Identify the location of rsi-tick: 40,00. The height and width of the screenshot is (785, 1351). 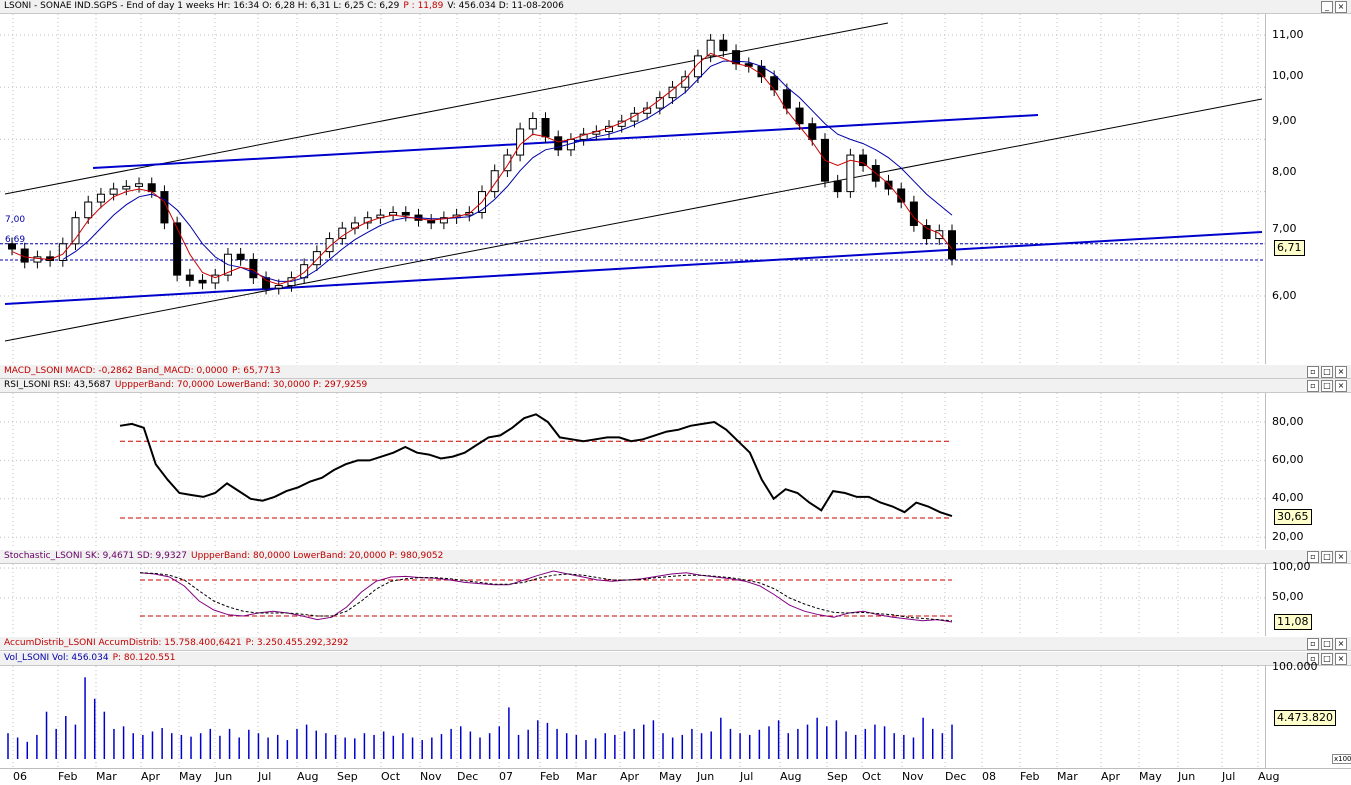
(1288, 497).